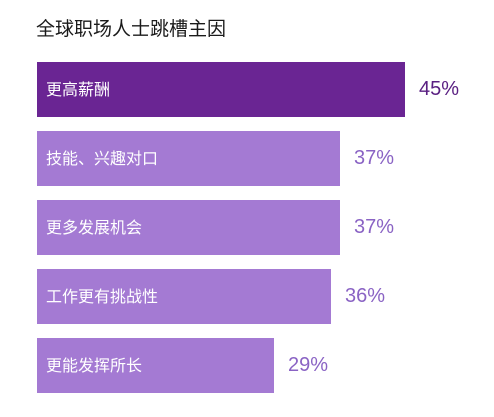  What do you see at coordinates (94, 365) in the screenshot?
I see `bar-label: 更能发挥所长` at bounding box center [94, 365].